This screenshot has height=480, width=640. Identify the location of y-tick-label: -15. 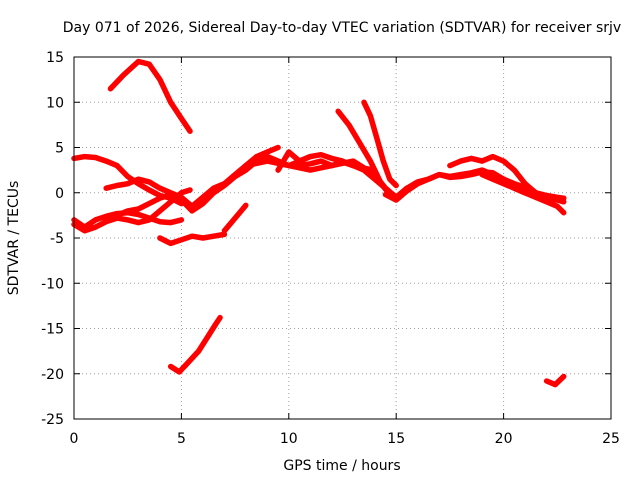
(52, 330).